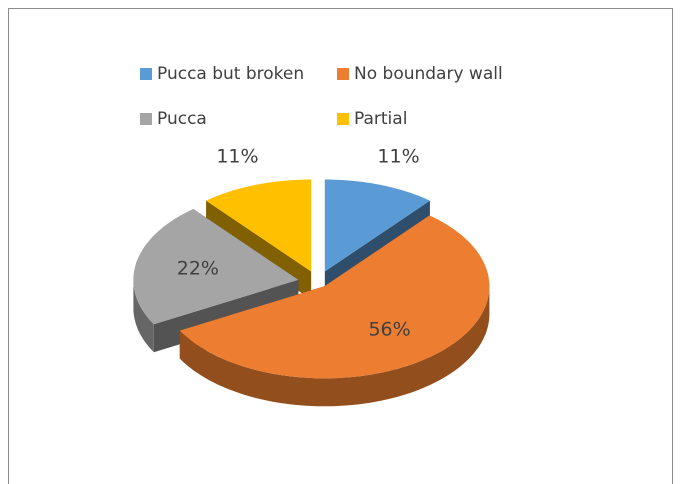  I want to click on data-label: 22%, so click(198, 269).